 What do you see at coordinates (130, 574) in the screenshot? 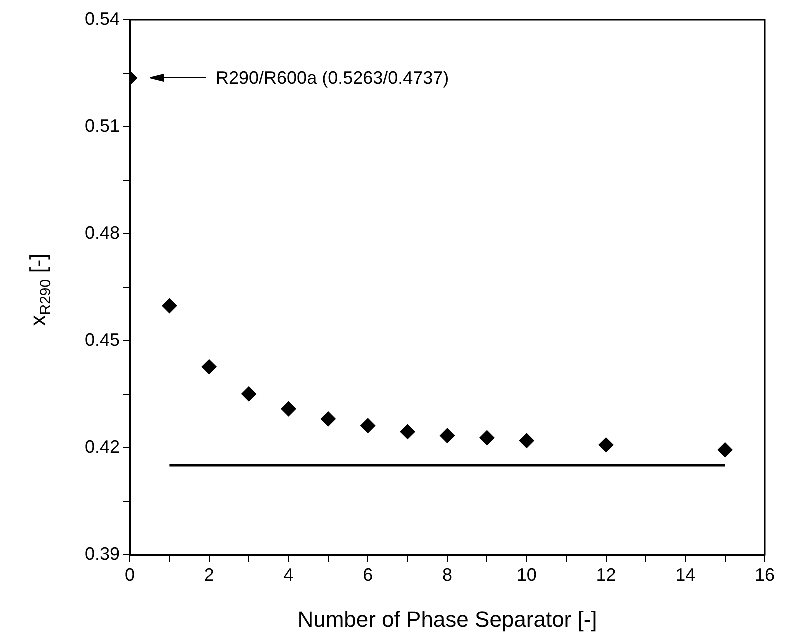
I see `x-tick-label: 0` at bounding box center [130, 574].